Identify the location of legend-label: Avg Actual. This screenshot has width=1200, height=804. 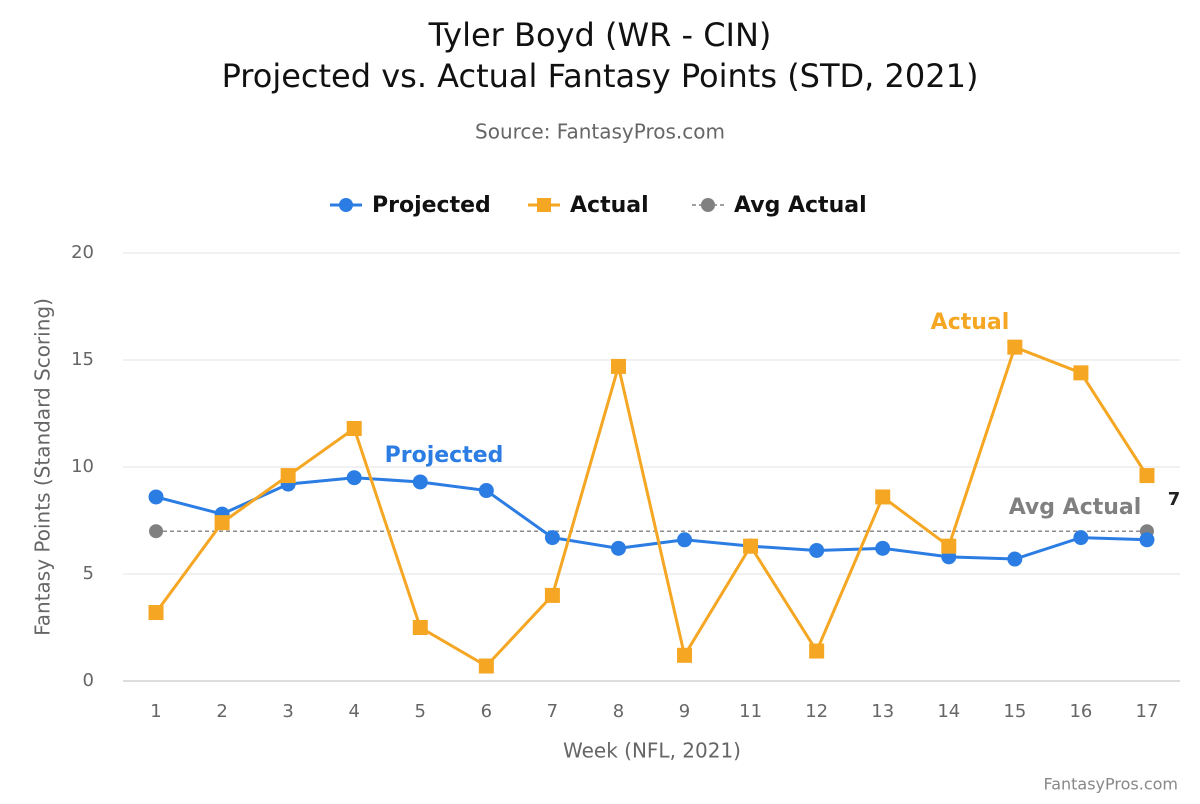
(800, 205).